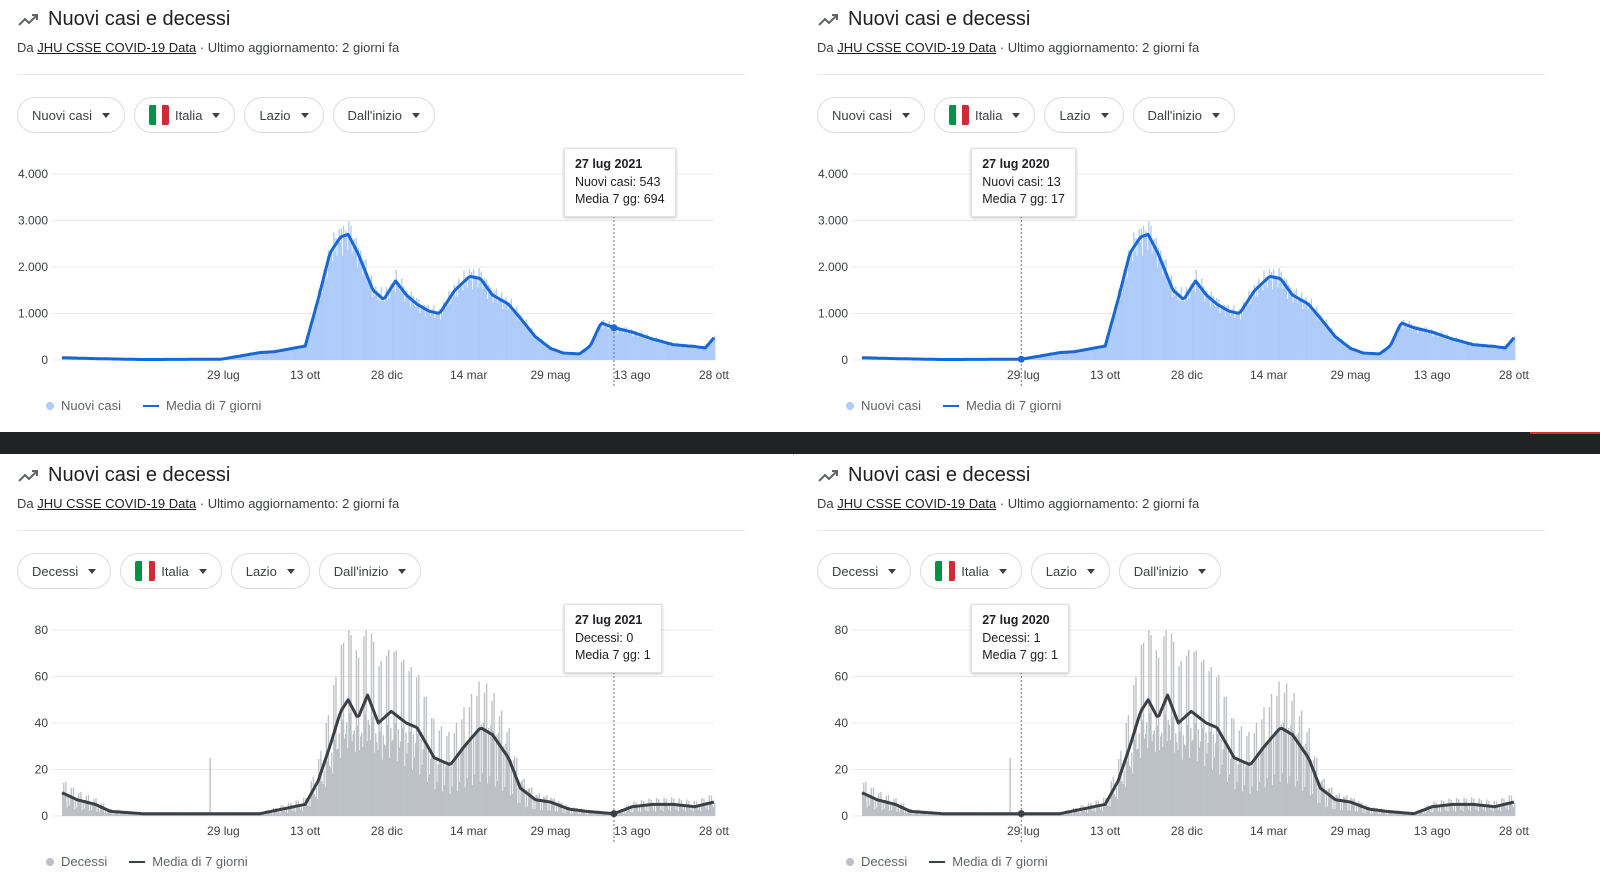 The image size is (1600, 888). Describe the element at coordinates (1514, 375) in the screenshot. I see `x-tick-label: 28 ott` at that location.